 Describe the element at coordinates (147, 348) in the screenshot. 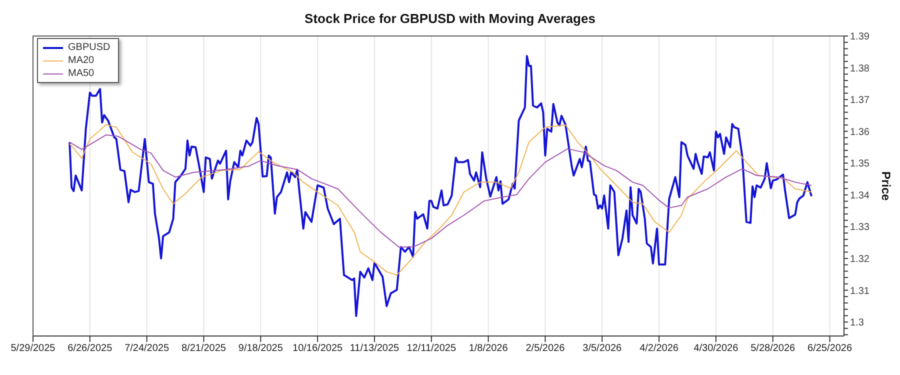

I see `x-tick-label: 7/24/2025` at that location.